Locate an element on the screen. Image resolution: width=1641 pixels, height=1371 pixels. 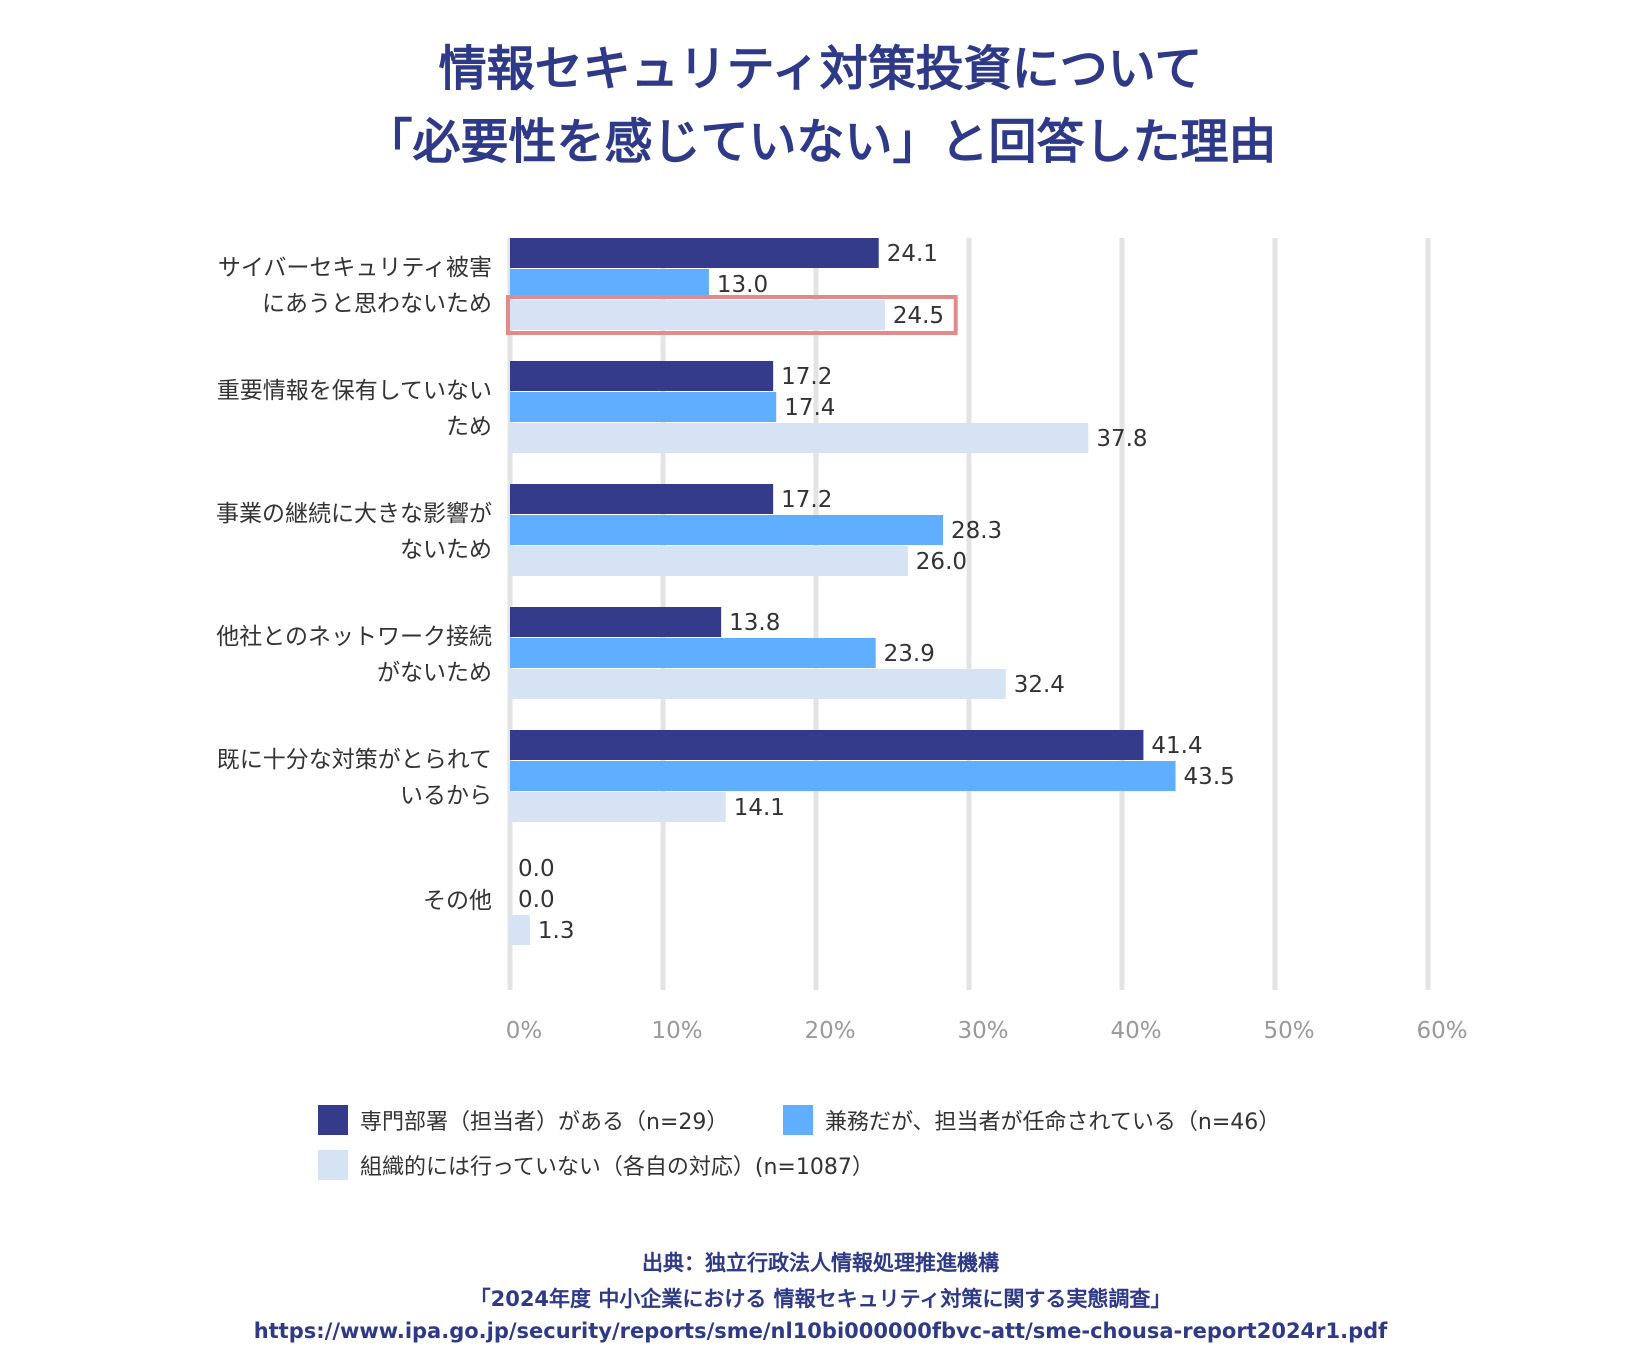
x-tick-label: 60% is located at coordinates (1441, 1031).